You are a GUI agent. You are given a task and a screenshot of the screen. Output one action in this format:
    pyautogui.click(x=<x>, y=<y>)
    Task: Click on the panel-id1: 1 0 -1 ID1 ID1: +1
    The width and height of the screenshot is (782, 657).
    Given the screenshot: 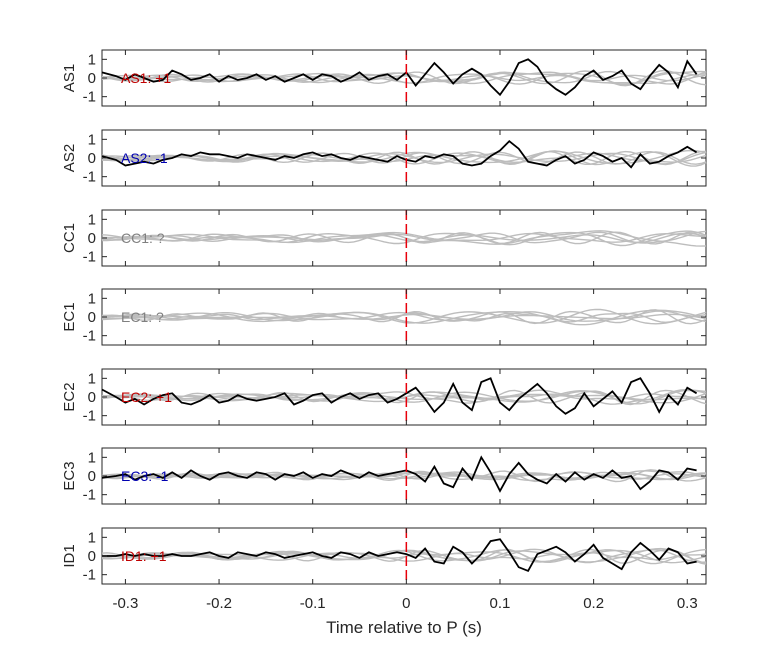 What is the action you would take?
    pyautogui.click(x=384, y=556)
    